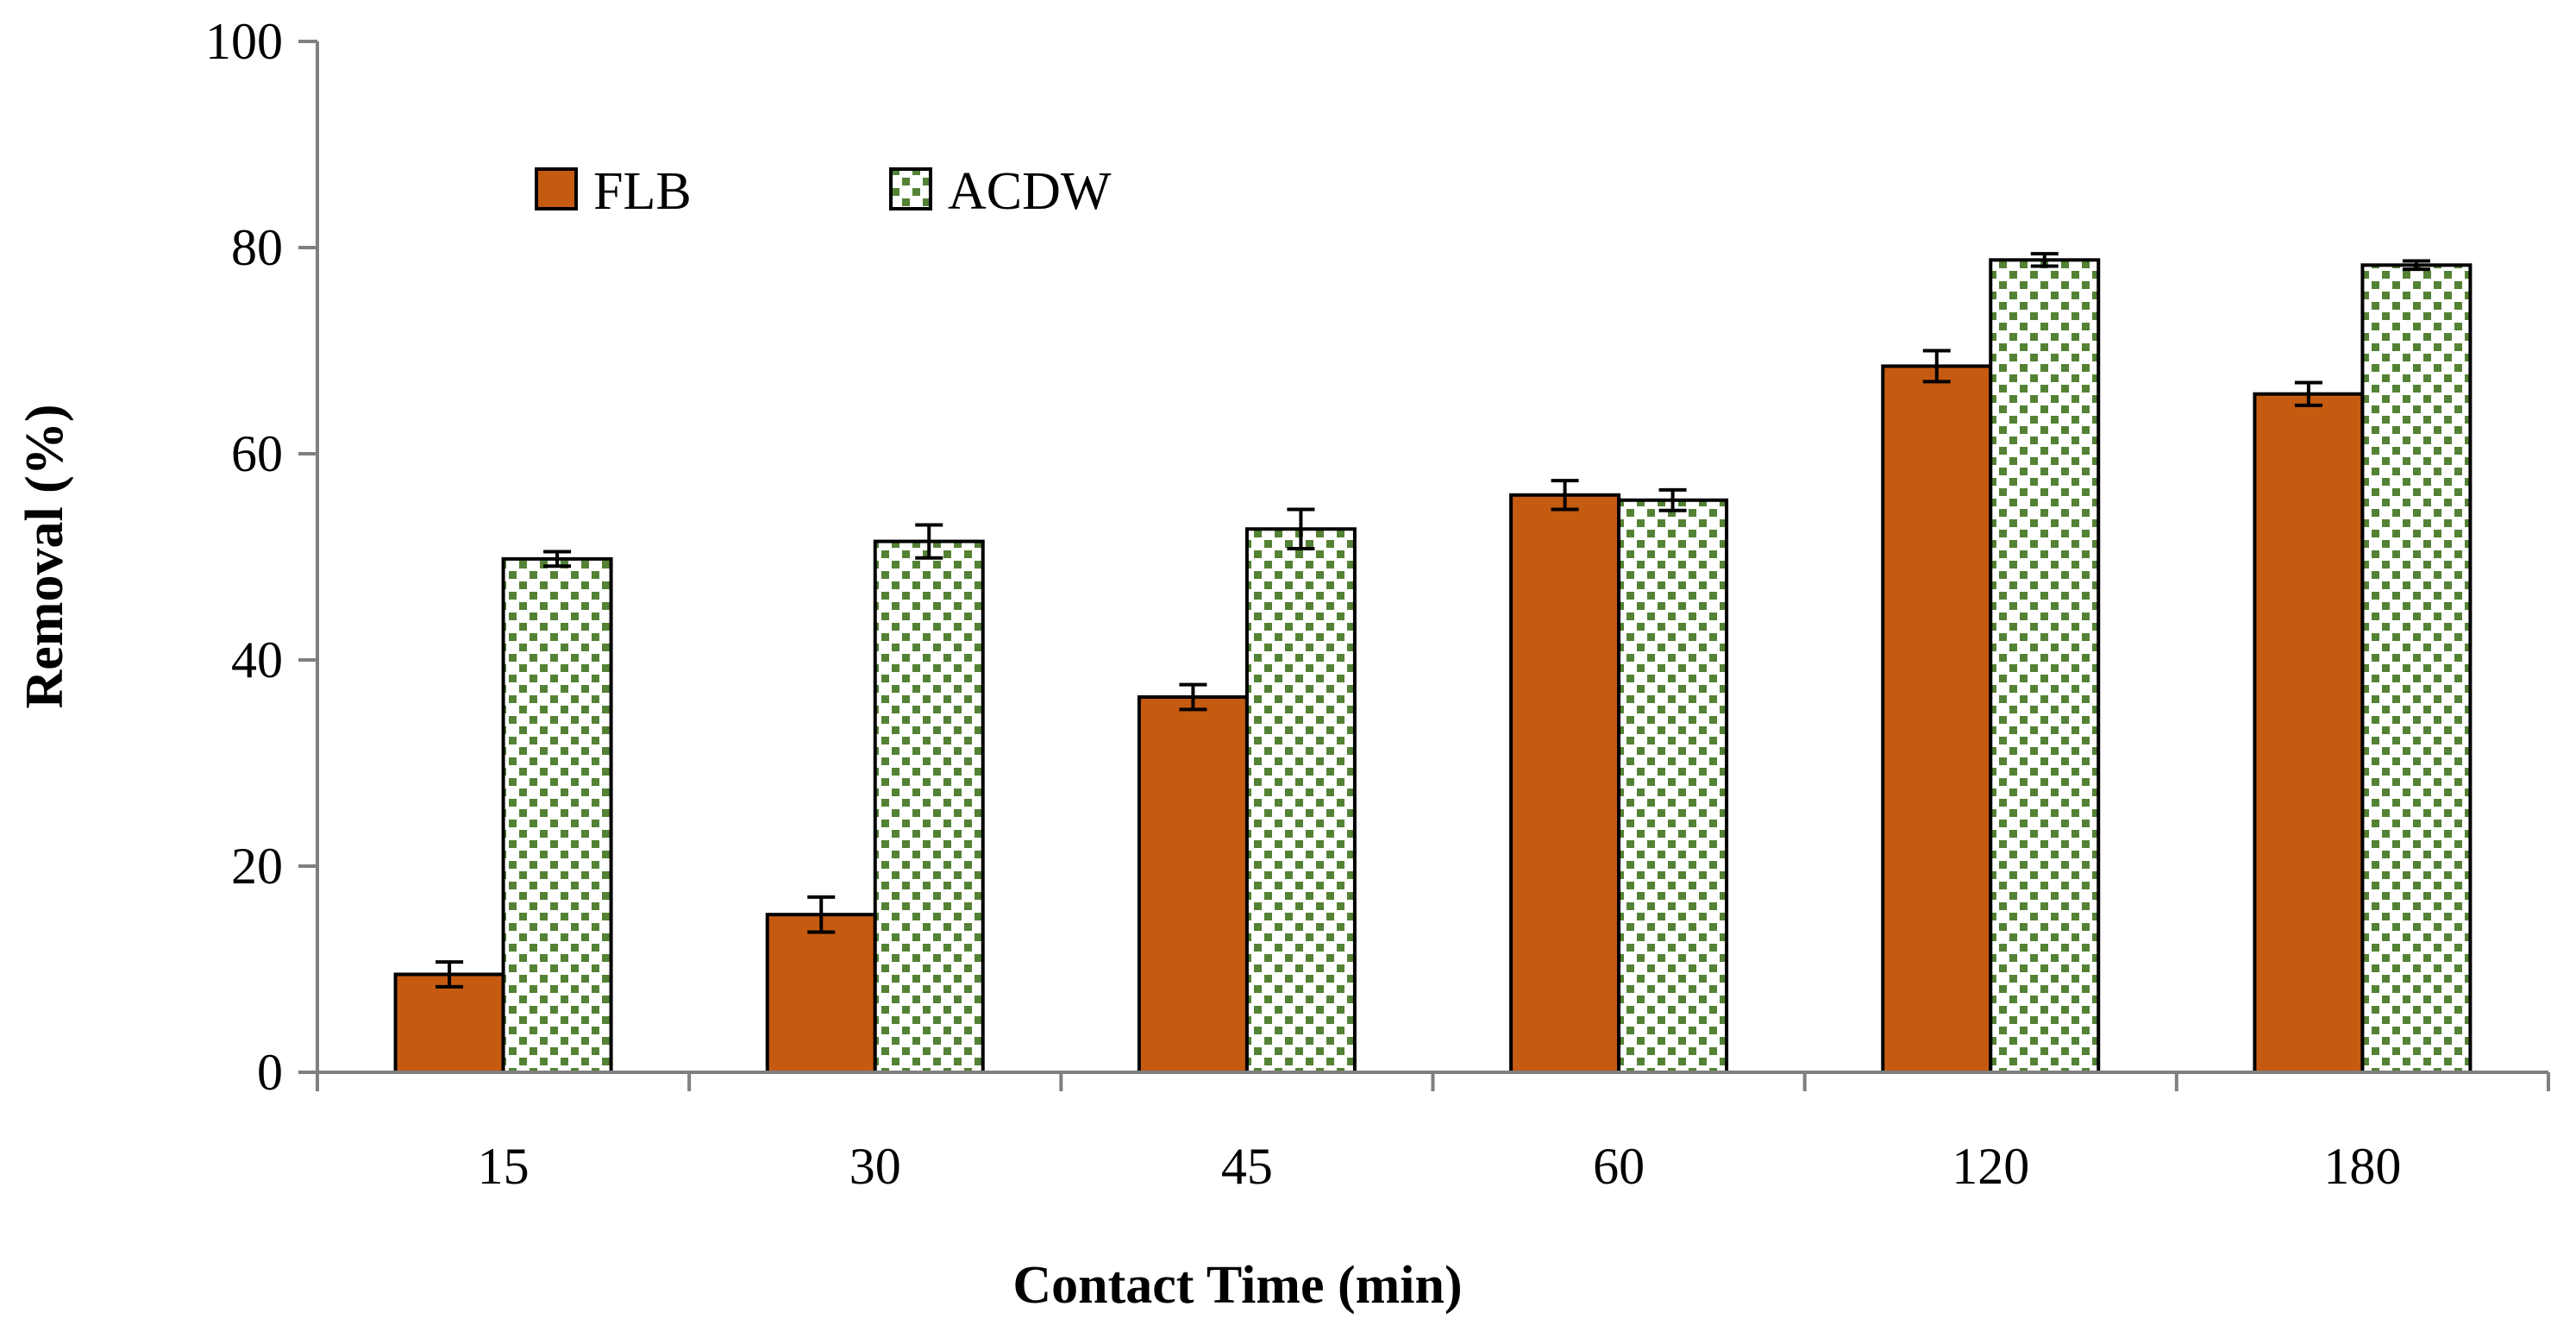  I want to click on legend-swatch-flb, so click(556, 188).